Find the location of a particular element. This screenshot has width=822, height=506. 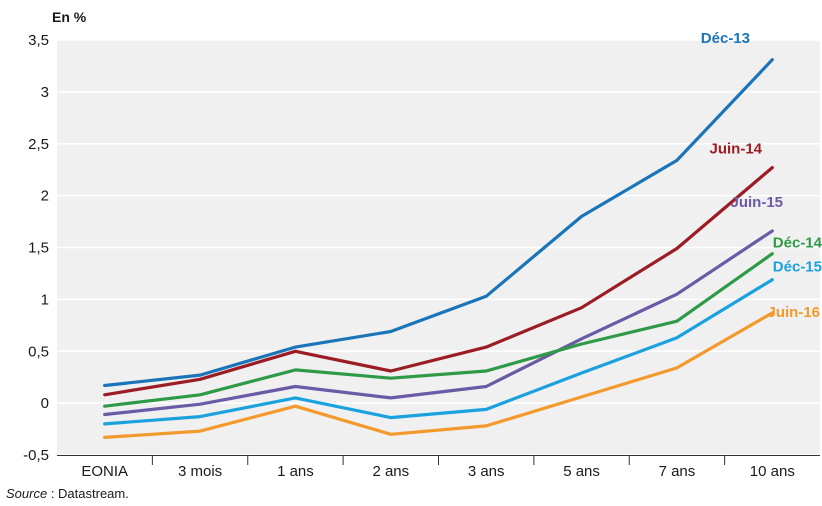

y-tick-label: 2 is located at coordinates (45, 196).